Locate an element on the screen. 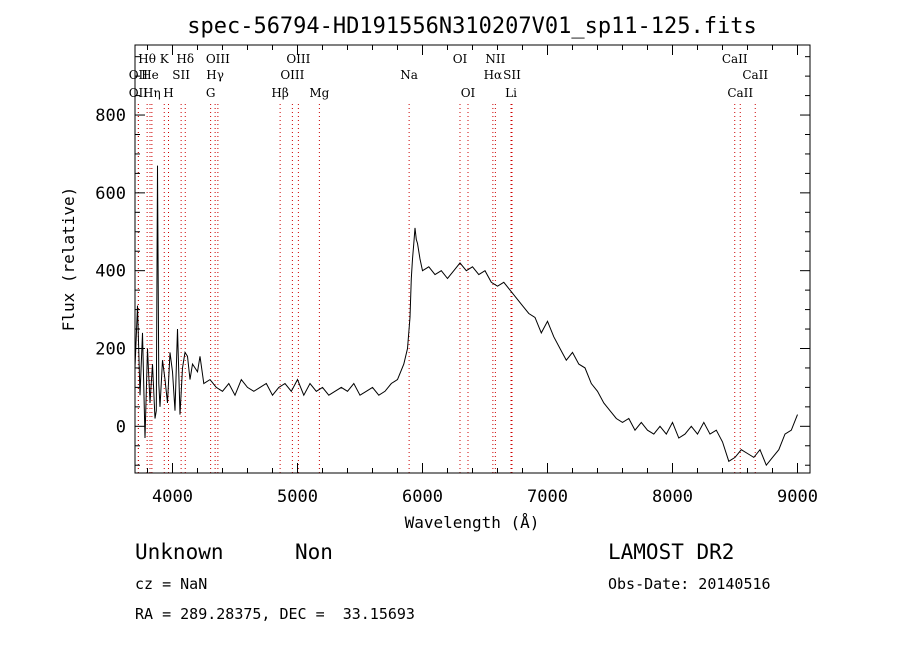 The height and width of the screenshot is (650, 900). marker-label: H is located at coordinates (168, 93).